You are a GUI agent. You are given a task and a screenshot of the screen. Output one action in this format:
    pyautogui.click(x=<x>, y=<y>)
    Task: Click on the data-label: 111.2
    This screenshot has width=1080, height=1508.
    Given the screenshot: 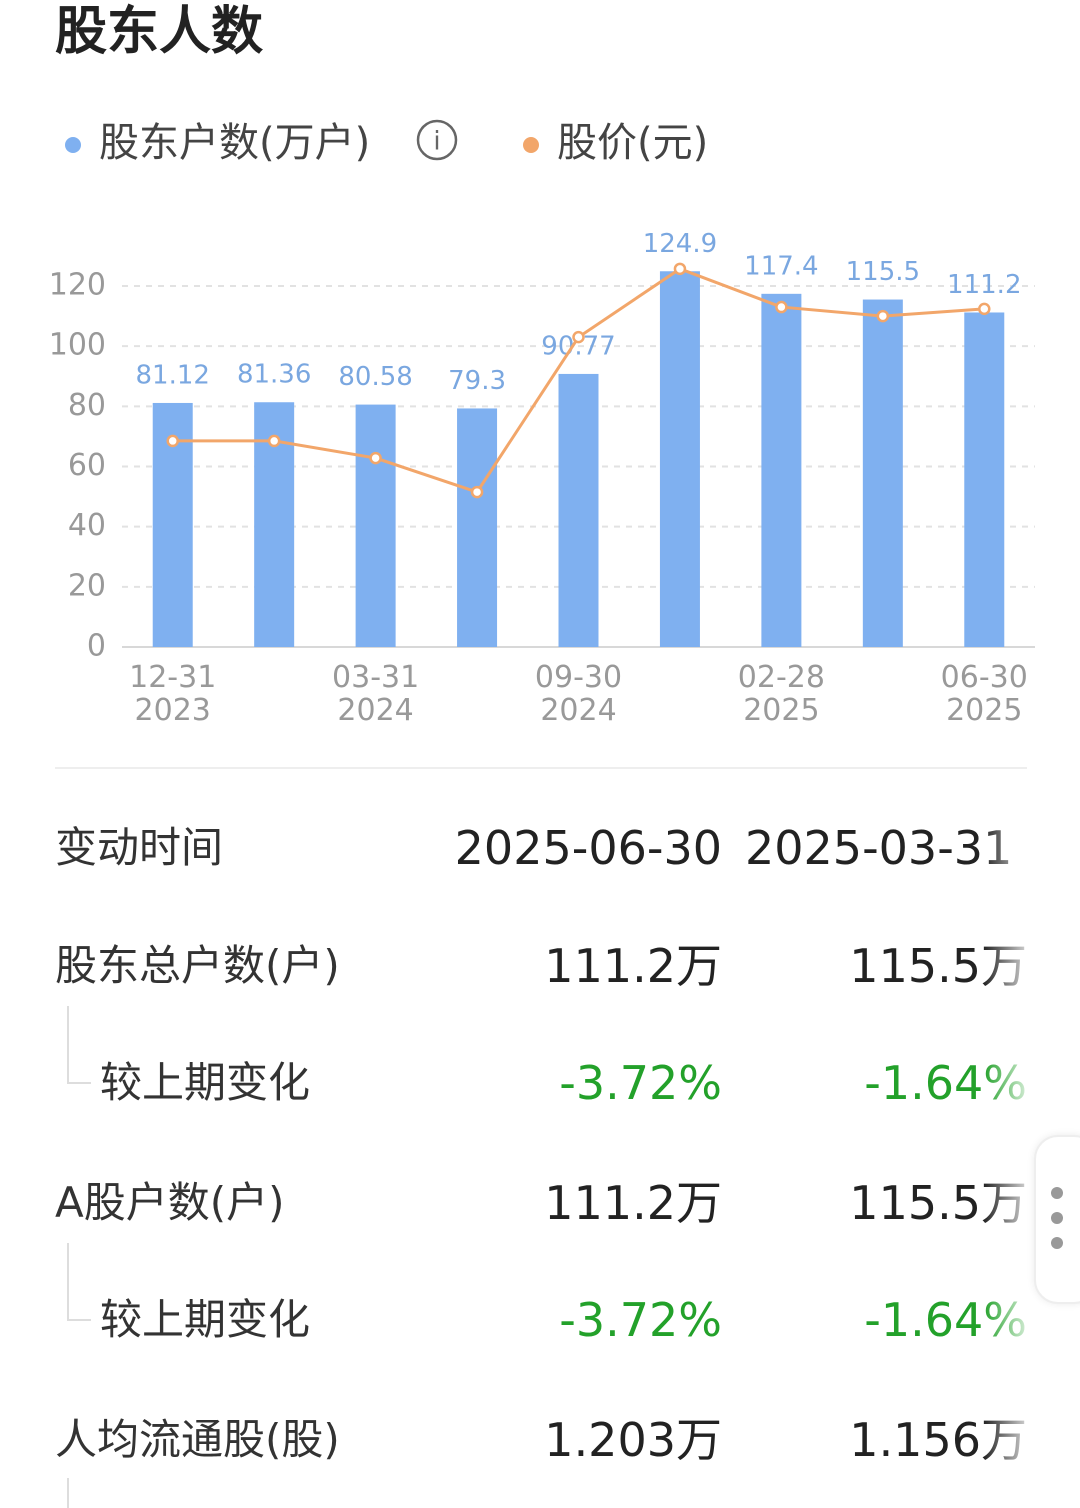 What is the action you would take?
    pyautogui.click(x=984, y=285)
    